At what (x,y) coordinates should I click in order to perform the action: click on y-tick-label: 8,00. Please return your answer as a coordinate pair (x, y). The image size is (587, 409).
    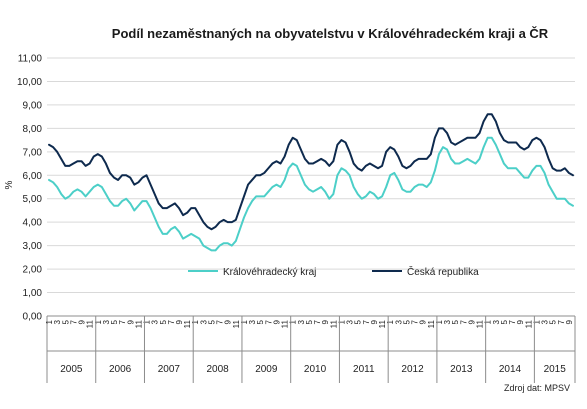
    Looking at the image, I should click on (33, 129).